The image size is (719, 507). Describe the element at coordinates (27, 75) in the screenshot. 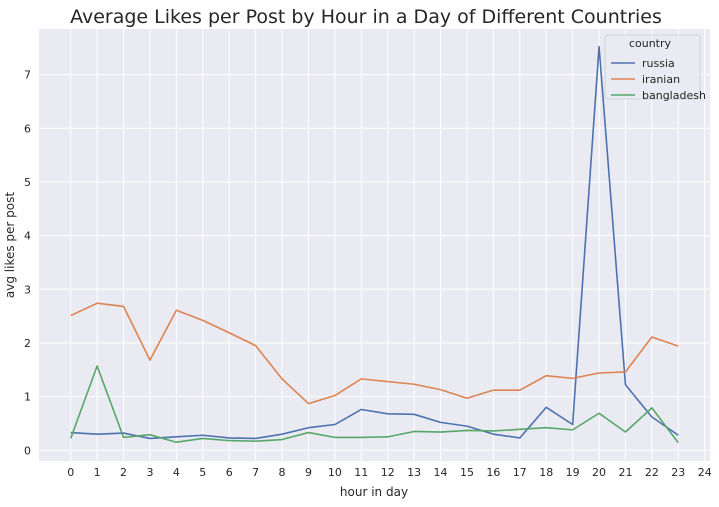

I see `y-tick-label: 7` at that location.